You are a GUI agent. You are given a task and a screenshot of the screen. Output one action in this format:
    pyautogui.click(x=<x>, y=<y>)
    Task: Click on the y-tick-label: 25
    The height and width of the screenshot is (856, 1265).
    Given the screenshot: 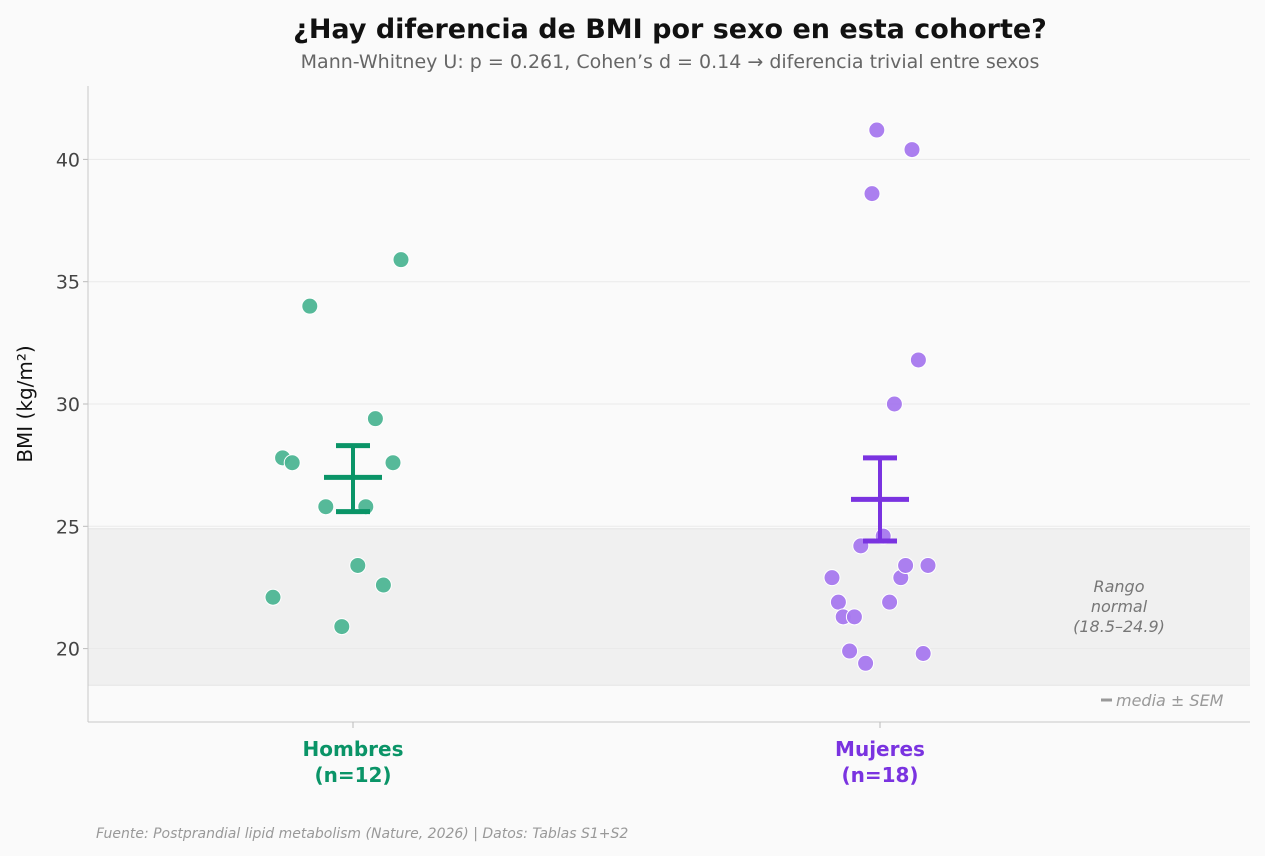 What is the action you would take?
    pyautogui.click(x=68, y=527)
    